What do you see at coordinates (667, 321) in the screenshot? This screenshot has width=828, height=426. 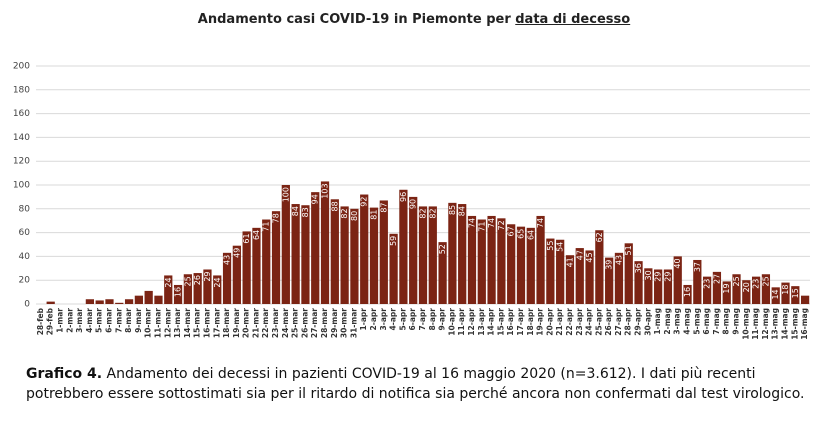 I see `x-tick-label: 2-mag` at bounding box center [667, 321].